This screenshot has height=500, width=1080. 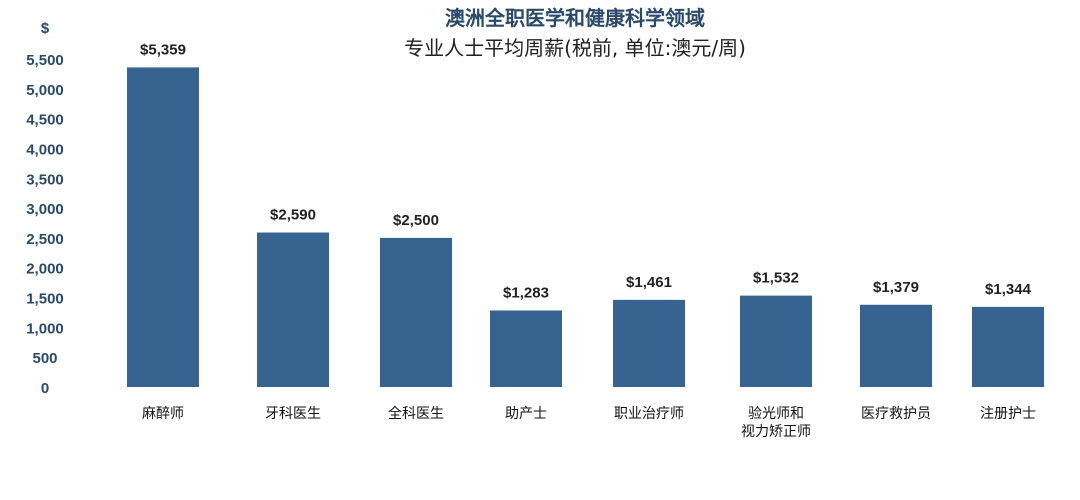 What do you see at coordinates (1008, 414) in the screenshot?
I see `category-label: 注册护士` at bounding box center [1008, 414].